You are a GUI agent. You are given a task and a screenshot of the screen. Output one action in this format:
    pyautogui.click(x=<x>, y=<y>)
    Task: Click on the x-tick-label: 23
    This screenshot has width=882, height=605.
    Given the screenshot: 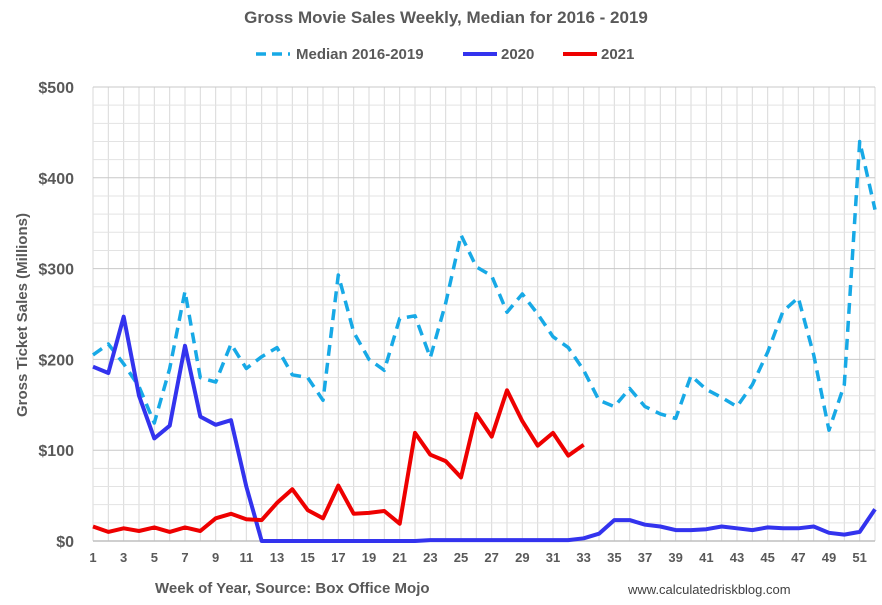 What is the action you would take?
    pyautogui.click(x=430, y=557)
    